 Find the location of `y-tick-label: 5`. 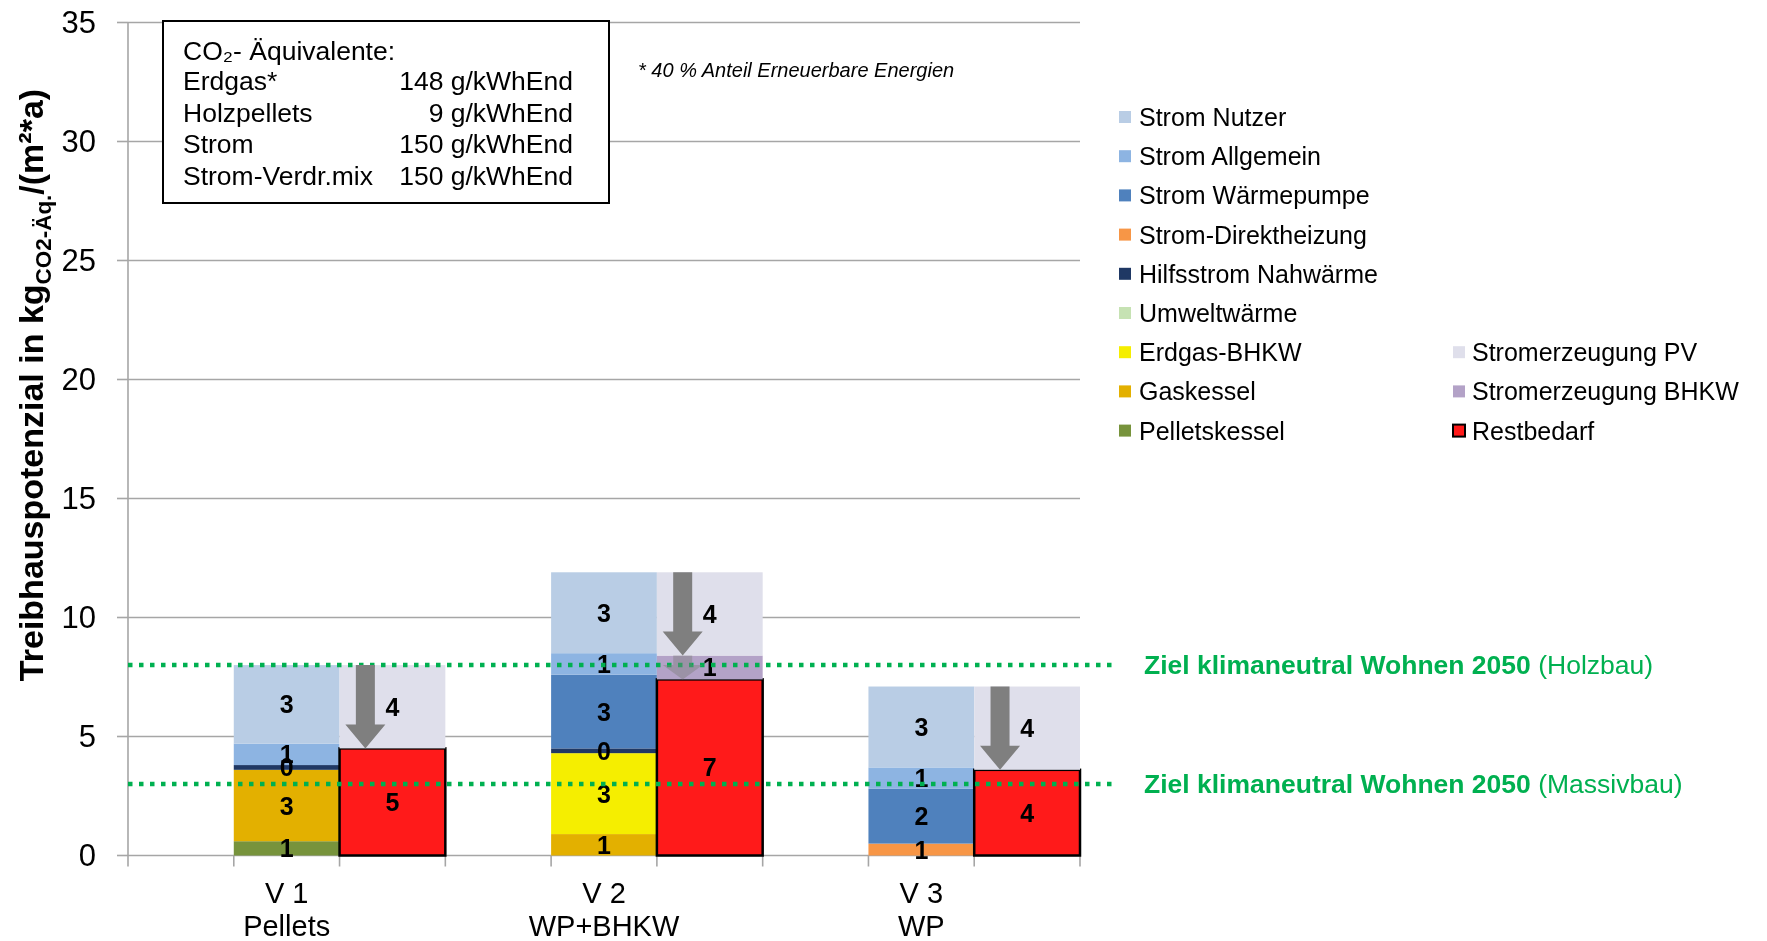

y-tick-label: 5 is located at coordinates (87, 736).